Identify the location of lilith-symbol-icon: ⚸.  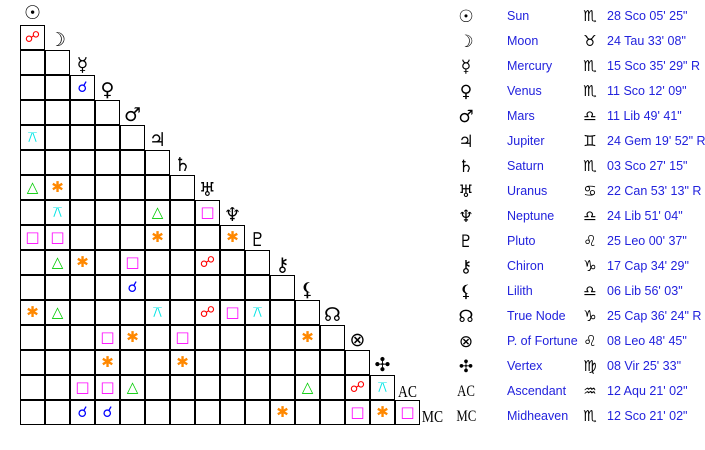
(307, 290).